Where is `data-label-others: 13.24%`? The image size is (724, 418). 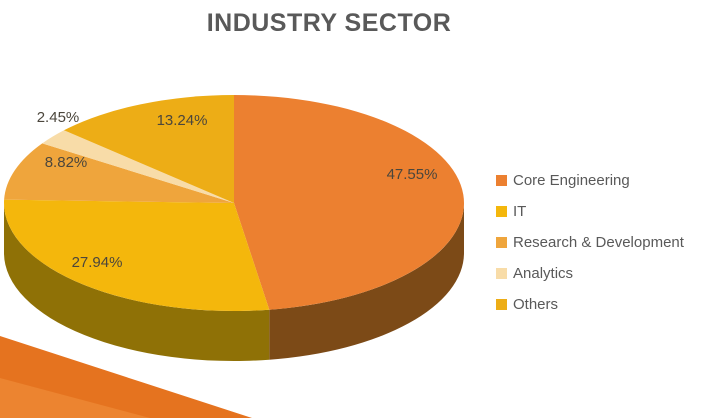
data-label-others: 13.24% is located at coordinates (182, 120).